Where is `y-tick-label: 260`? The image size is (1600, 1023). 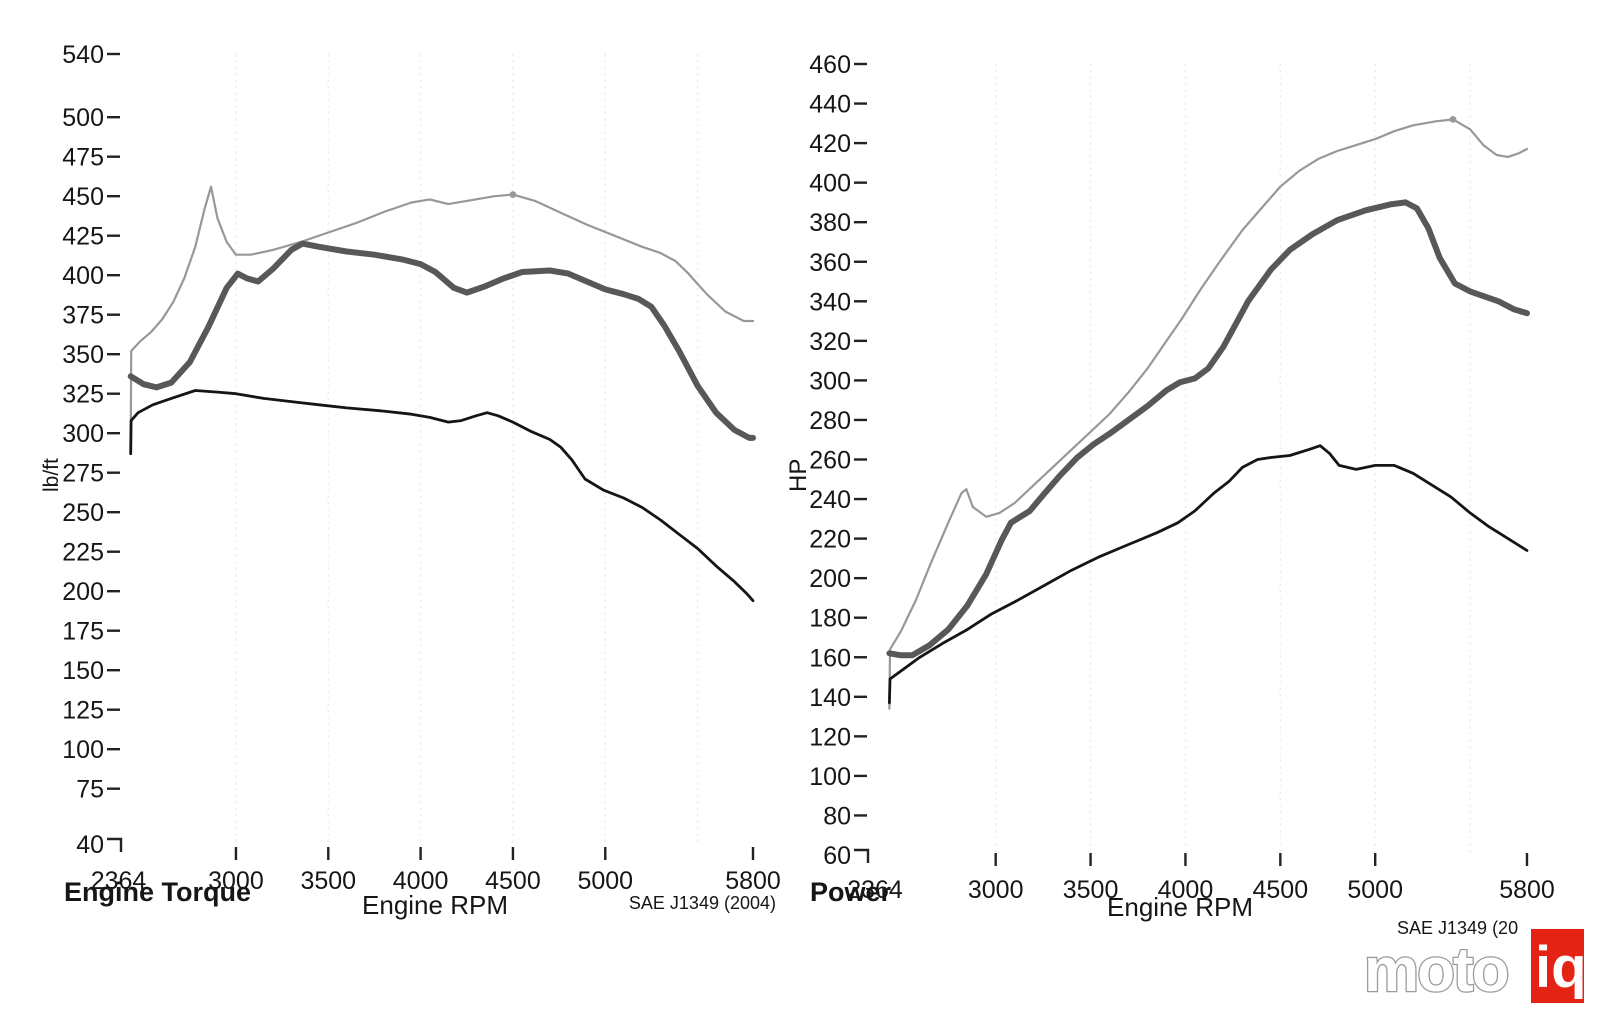 y-tick-label: 260 is located at coordinates (830, 461).